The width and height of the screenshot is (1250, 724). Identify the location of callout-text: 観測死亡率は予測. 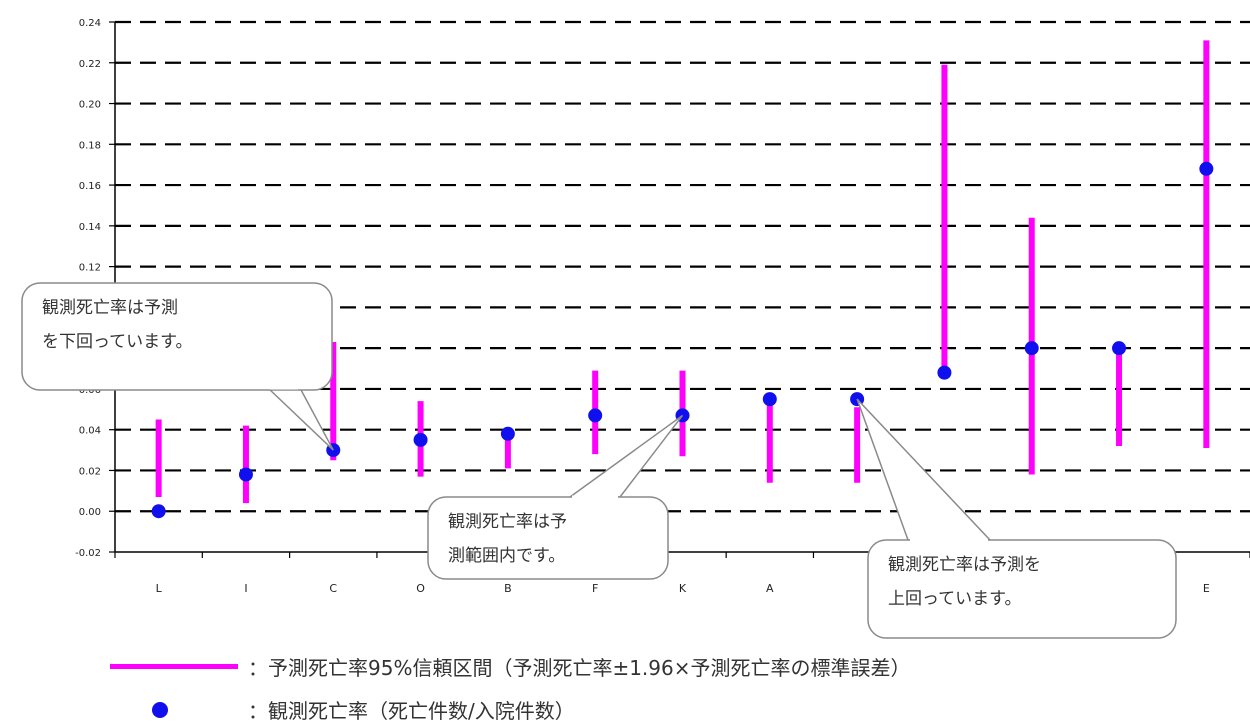
(110, 308).